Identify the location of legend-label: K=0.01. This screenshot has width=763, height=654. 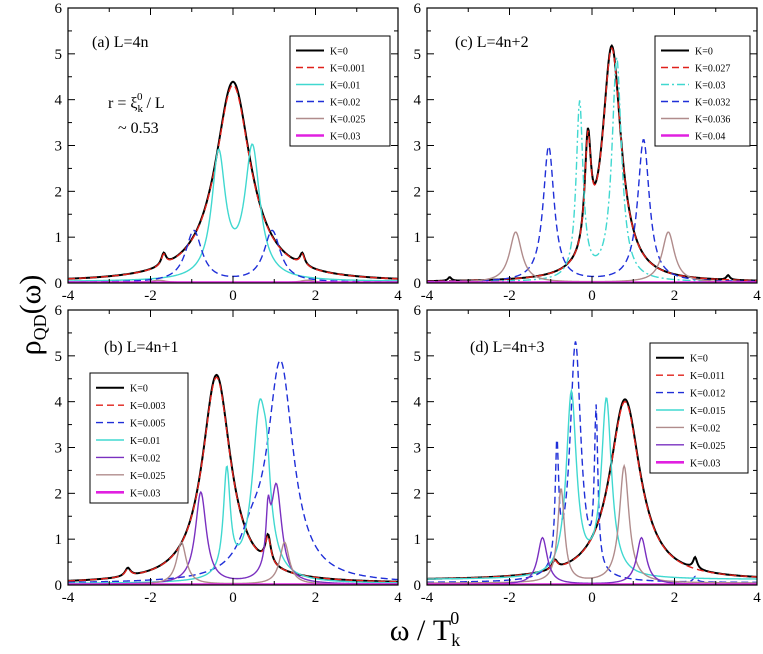
(345, 86).